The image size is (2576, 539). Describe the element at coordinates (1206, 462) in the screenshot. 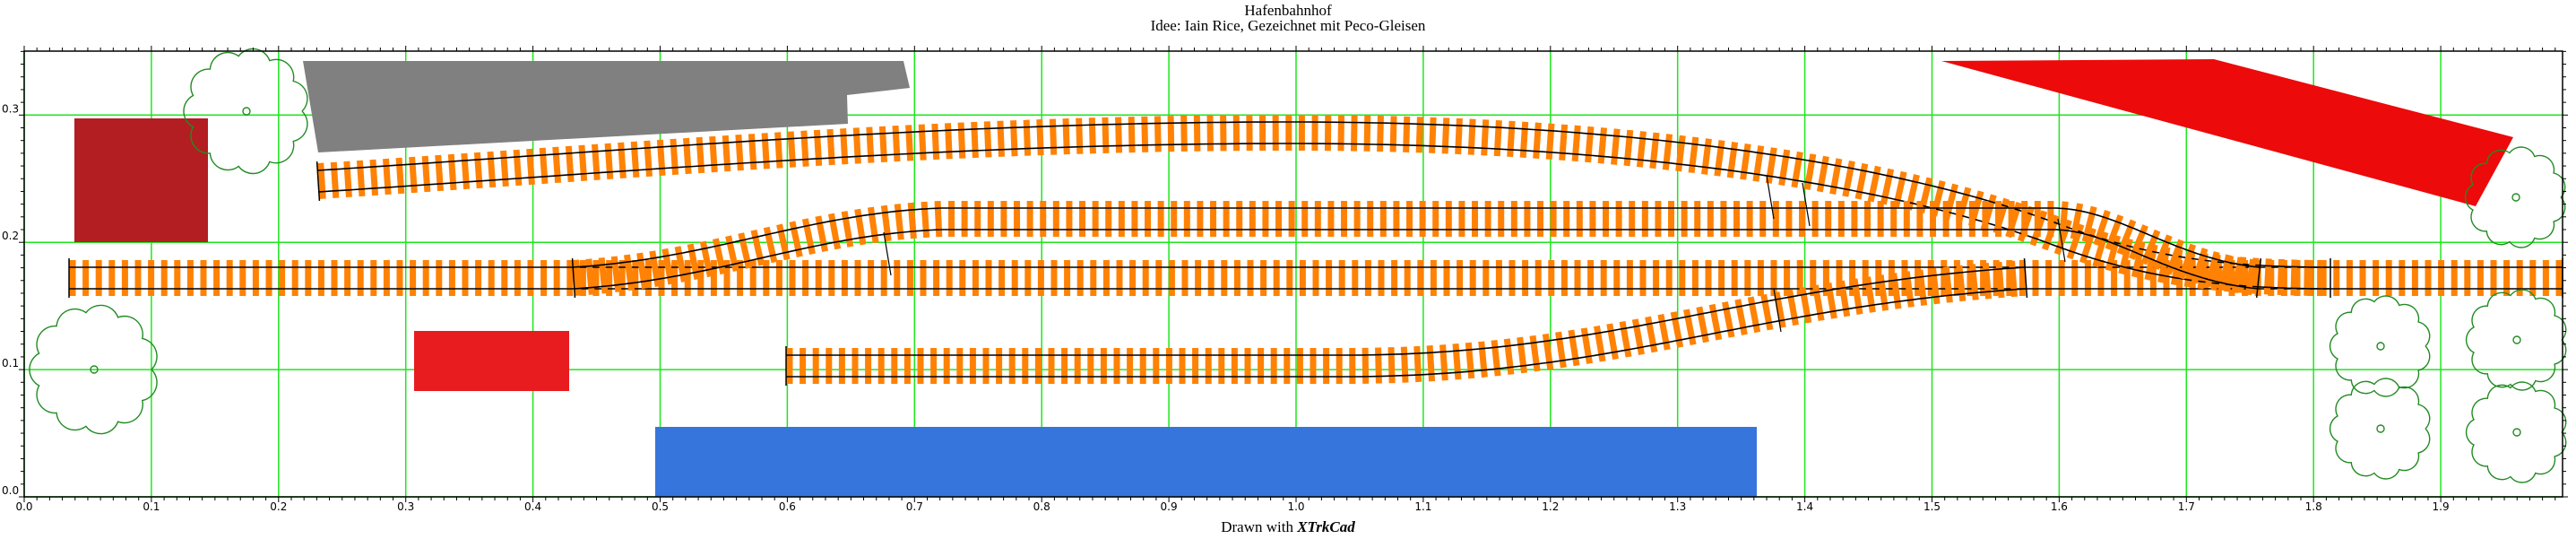

I see `quay-blue` at that location.